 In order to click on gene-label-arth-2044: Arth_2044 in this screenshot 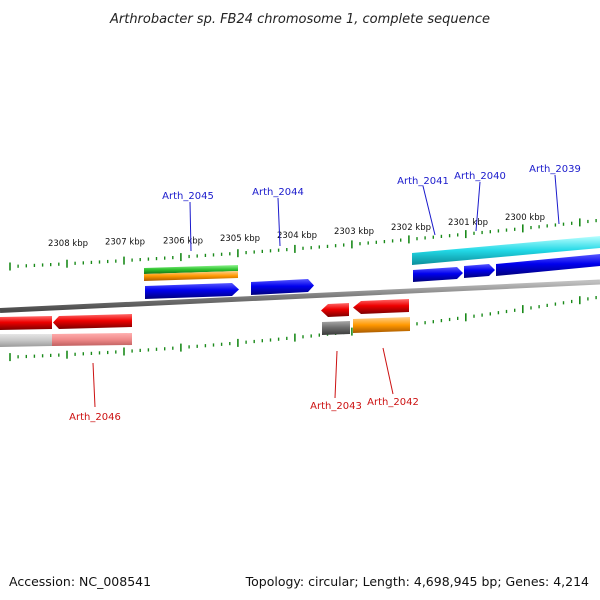, I will do `click(278, 192)`.